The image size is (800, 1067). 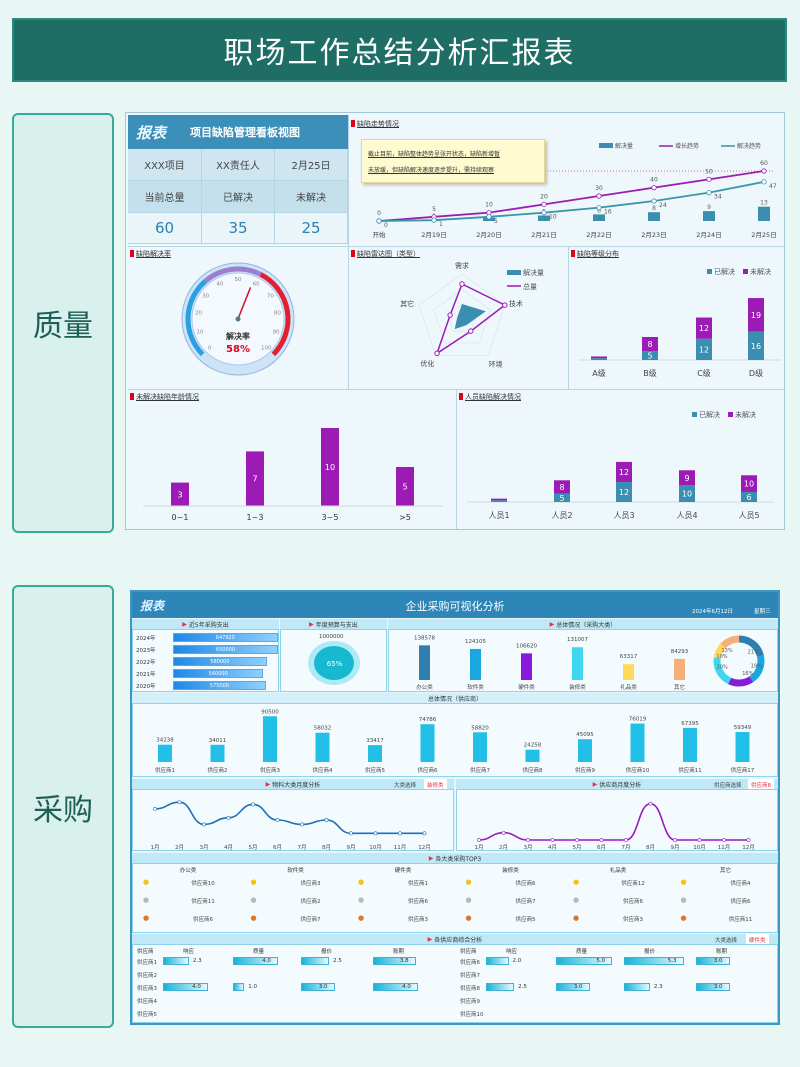 What do you see at coordinates (146, 639) in the screenshot?
I see `year-label: 2024年` at bounding box center [146, 639].